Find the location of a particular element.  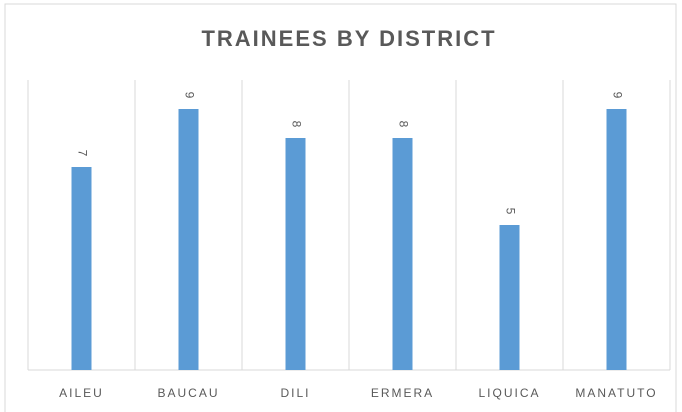

chart-title: TRAINEES BY DISTRICT is located at coordinates (348, 38).